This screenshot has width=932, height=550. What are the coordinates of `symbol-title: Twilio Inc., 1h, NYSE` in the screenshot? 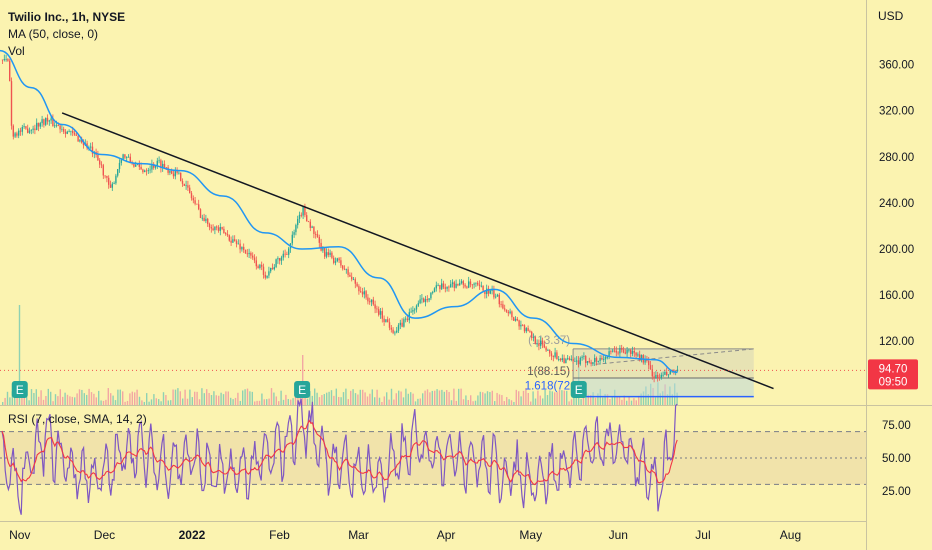 It's located at (67, 17).